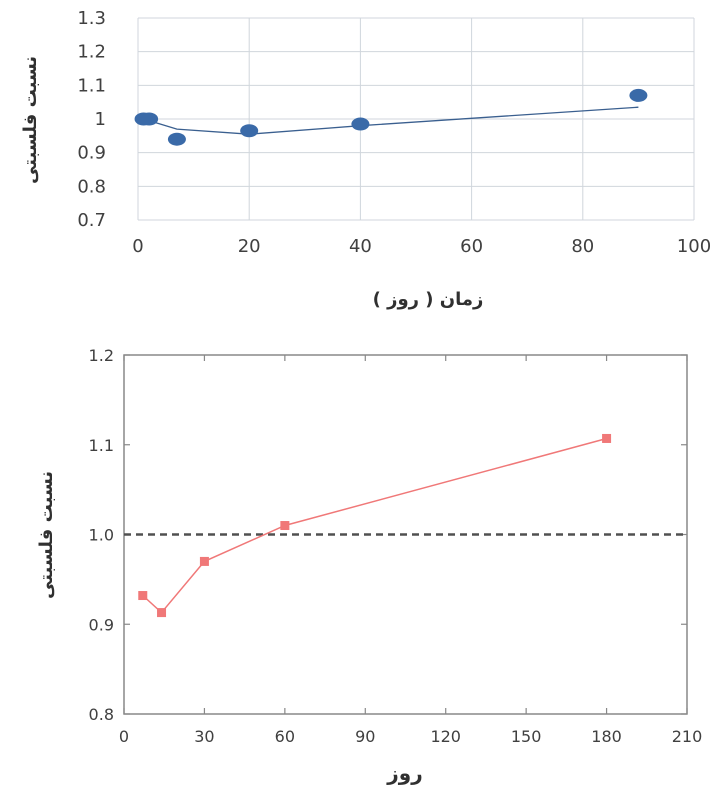  I want to click on chart-1-y-tick-label: 1, so click(100, 119).